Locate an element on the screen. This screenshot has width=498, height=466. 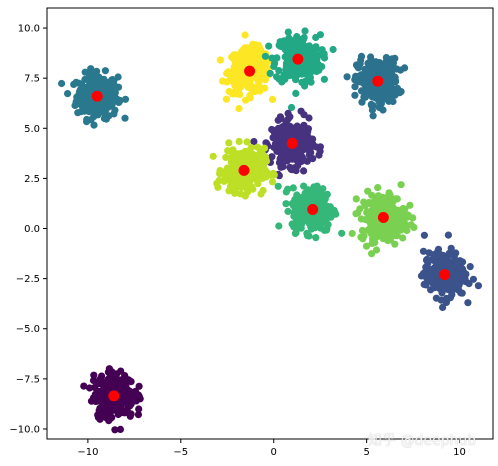
y-tick-label: −5.0 is located at coordinates (28, 329).